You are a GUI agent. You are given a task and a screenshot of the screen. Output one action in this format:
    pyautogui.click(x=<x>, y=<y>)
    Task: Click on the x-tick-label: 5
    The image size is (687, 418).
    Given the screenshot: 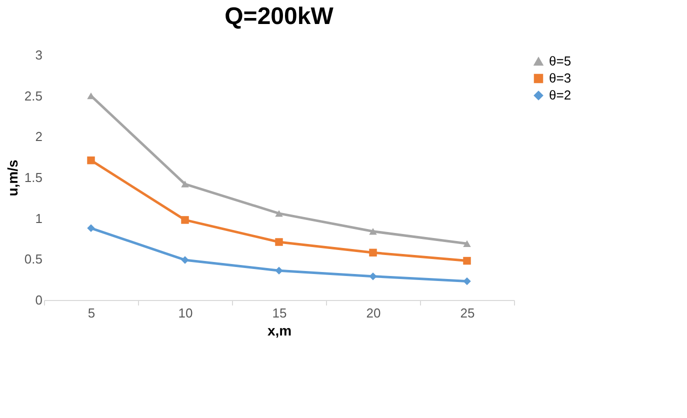 What is the action you would take?
    pyautogui.click(x=92, y=313)
    